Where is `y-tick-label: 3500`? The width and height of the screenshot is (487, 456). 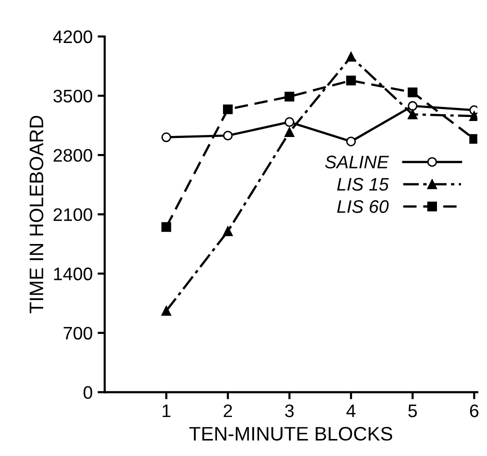 y-tick-label: 3500 is located at coordinates (72, 96).